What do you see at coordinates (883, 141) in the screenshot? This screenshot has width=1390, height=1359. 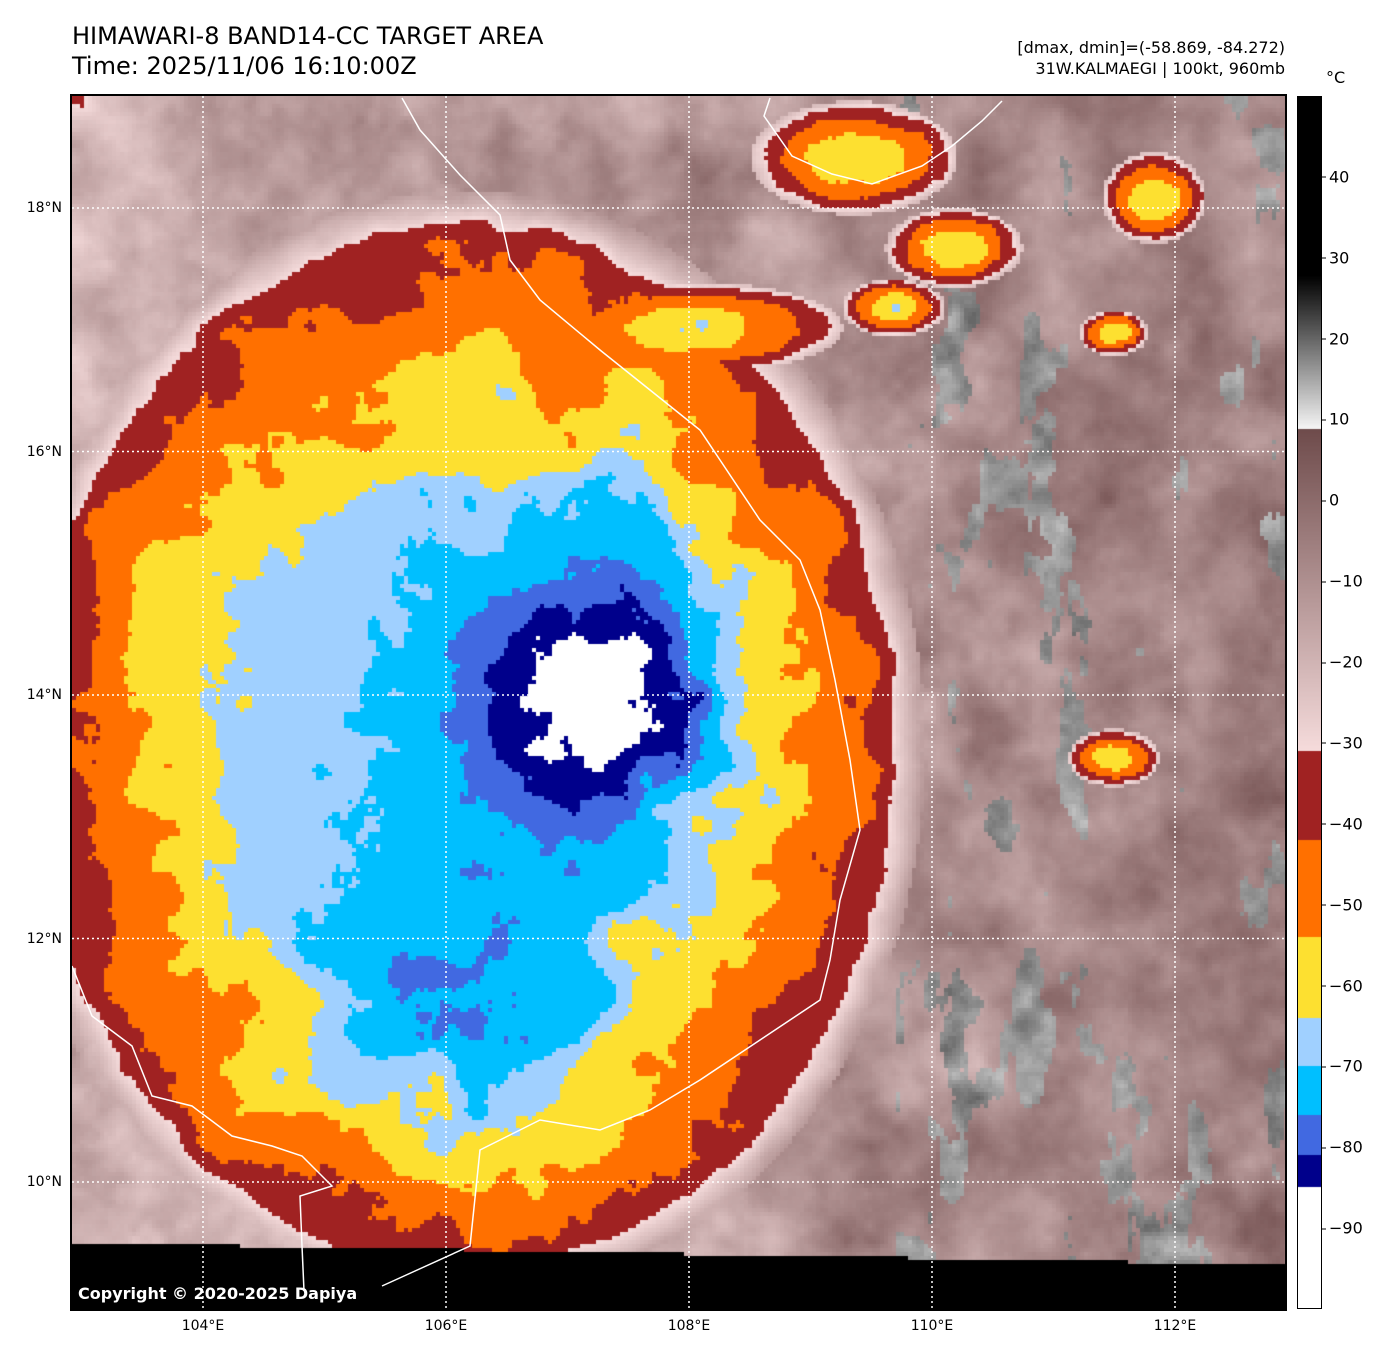 I see `coastline-hainan` at bounding box center [883, 141].